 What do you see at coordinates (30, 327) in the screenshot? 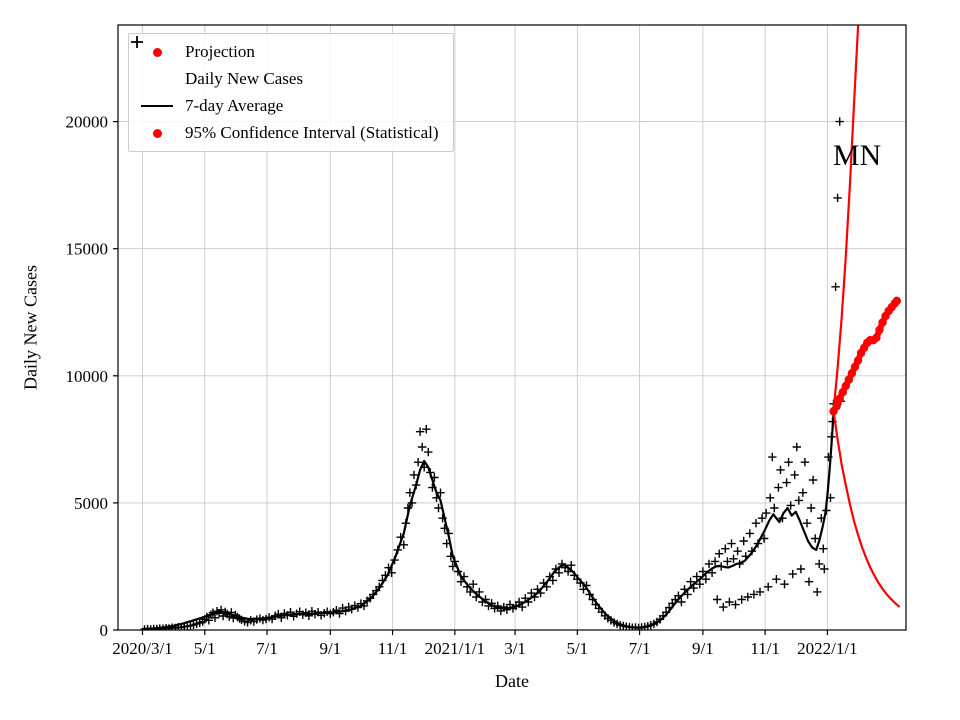
I see `y-axis-title: Daily New Cases` at bounding box center [30, 327].